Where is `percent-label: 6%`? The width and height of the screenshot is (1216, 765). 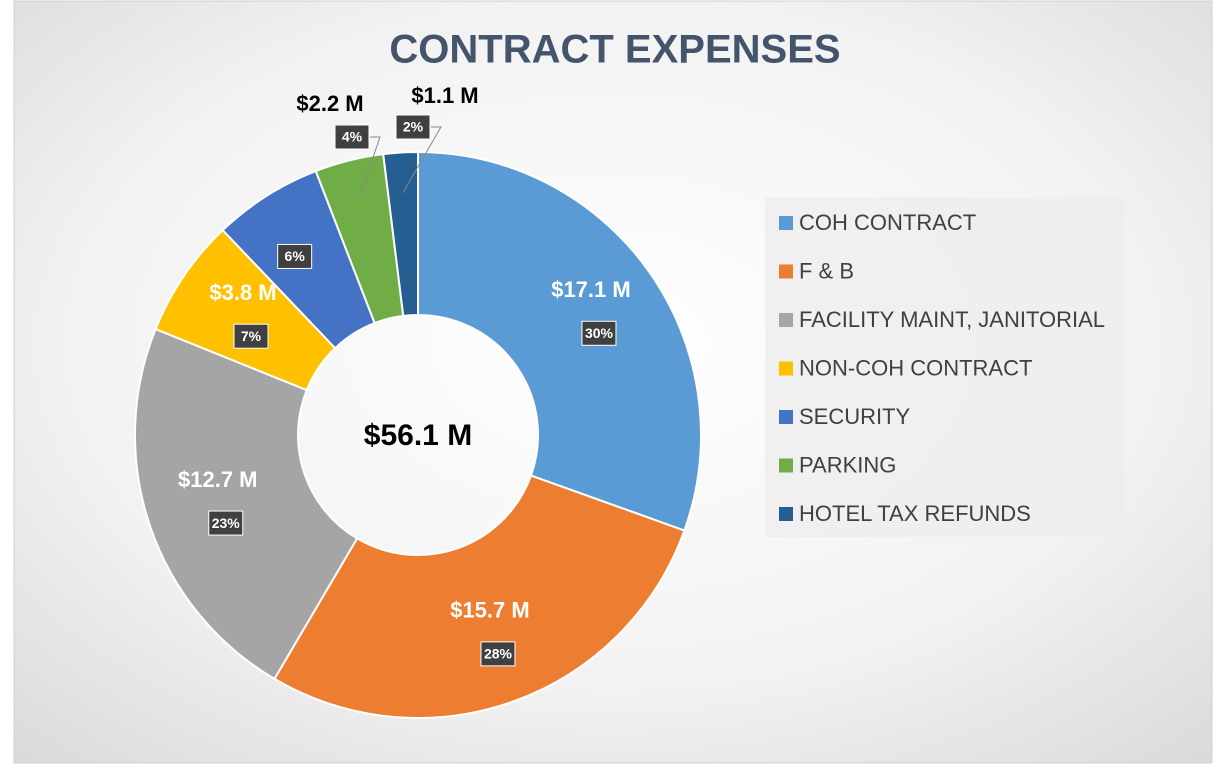 percent-label: 6% is located at coordinates (295, 256).